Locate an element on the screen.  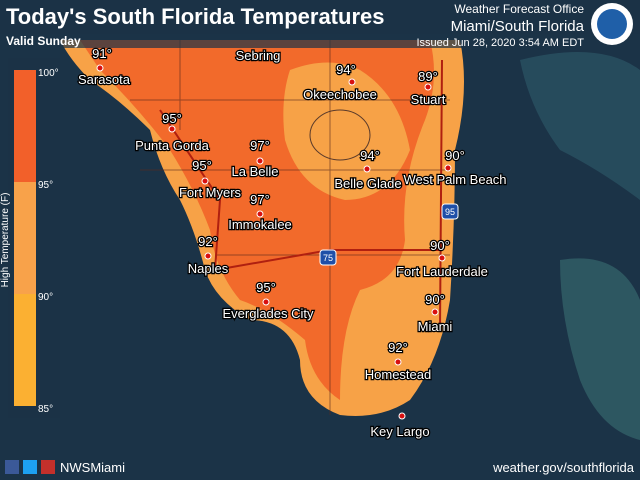
city-temp: 91° is located at coordinates (102, 53).